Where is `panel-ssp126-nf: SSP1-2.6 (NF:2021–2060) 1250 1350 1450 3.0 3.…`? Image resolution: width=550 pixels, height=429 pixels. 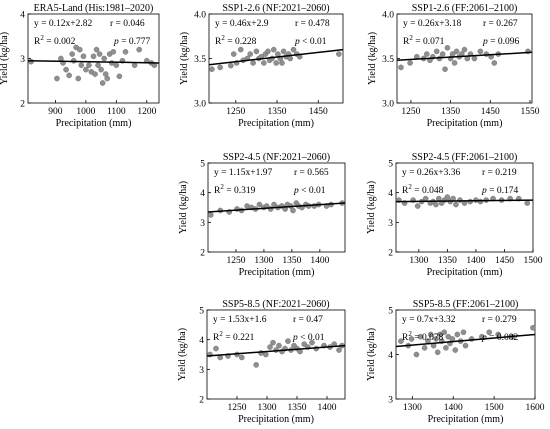 panel-ssp126-nf: SSP1-2.6 (NF:2021–2060) 1250 1350 1450 3.0 3.… is located at coordinates (261, 66).